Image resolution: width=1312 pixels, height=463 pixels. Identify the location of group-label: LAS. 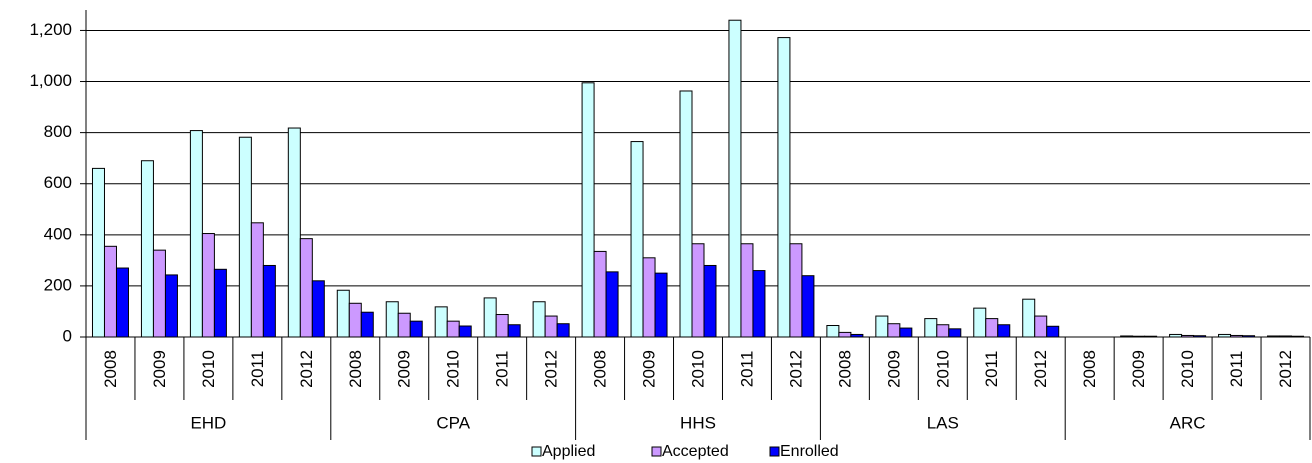
(943, 422).